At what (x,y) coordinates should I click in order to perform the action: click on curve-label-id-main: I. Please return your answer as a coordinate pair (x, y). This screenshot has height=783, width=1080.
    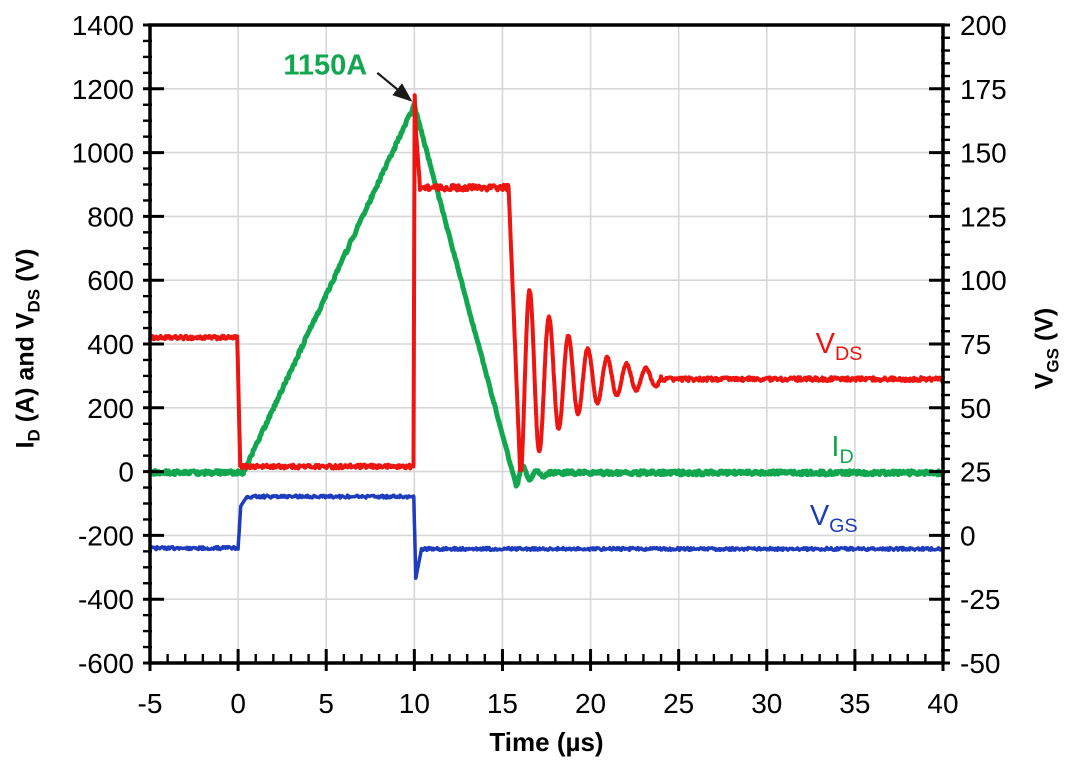
    Looking at the image, I should click on (835, 447).